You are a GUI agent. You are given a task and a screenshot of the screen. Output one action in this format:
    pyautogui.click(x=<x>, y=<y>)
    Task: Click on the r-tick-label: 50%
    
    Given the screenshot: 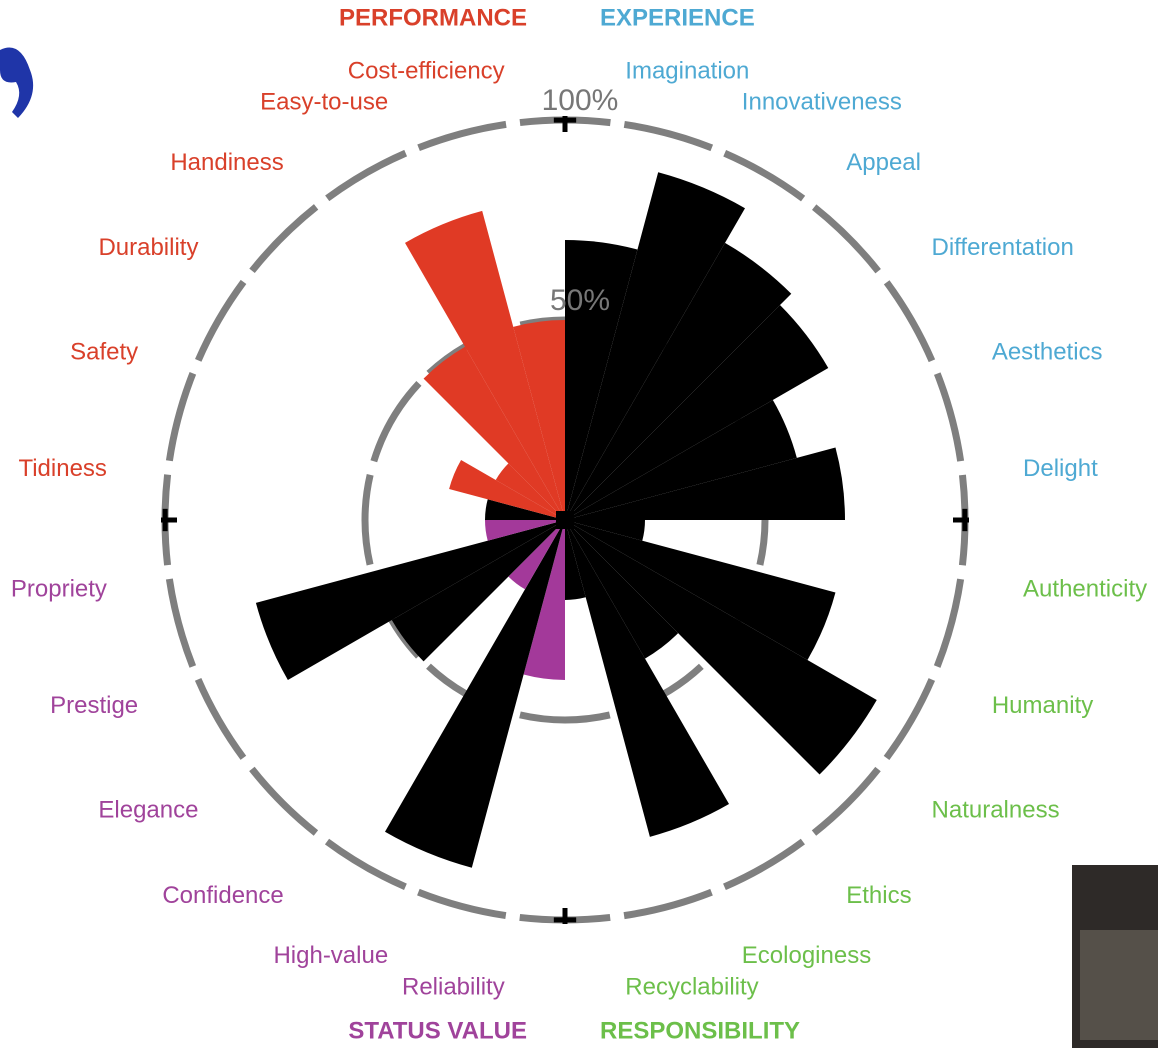 What is the action you would take?
    pyautogui.click(x=580, y=300)
    